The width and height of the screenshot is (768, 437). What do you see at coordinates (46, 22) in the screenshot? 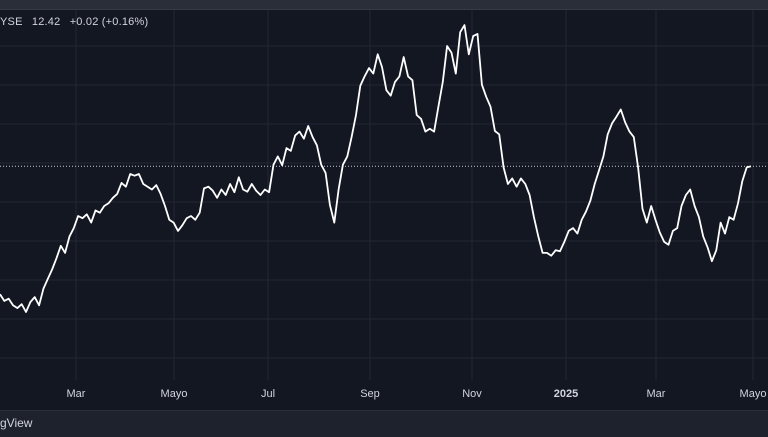
I see `last-price: 12.42` at bounding box center [46, 22].